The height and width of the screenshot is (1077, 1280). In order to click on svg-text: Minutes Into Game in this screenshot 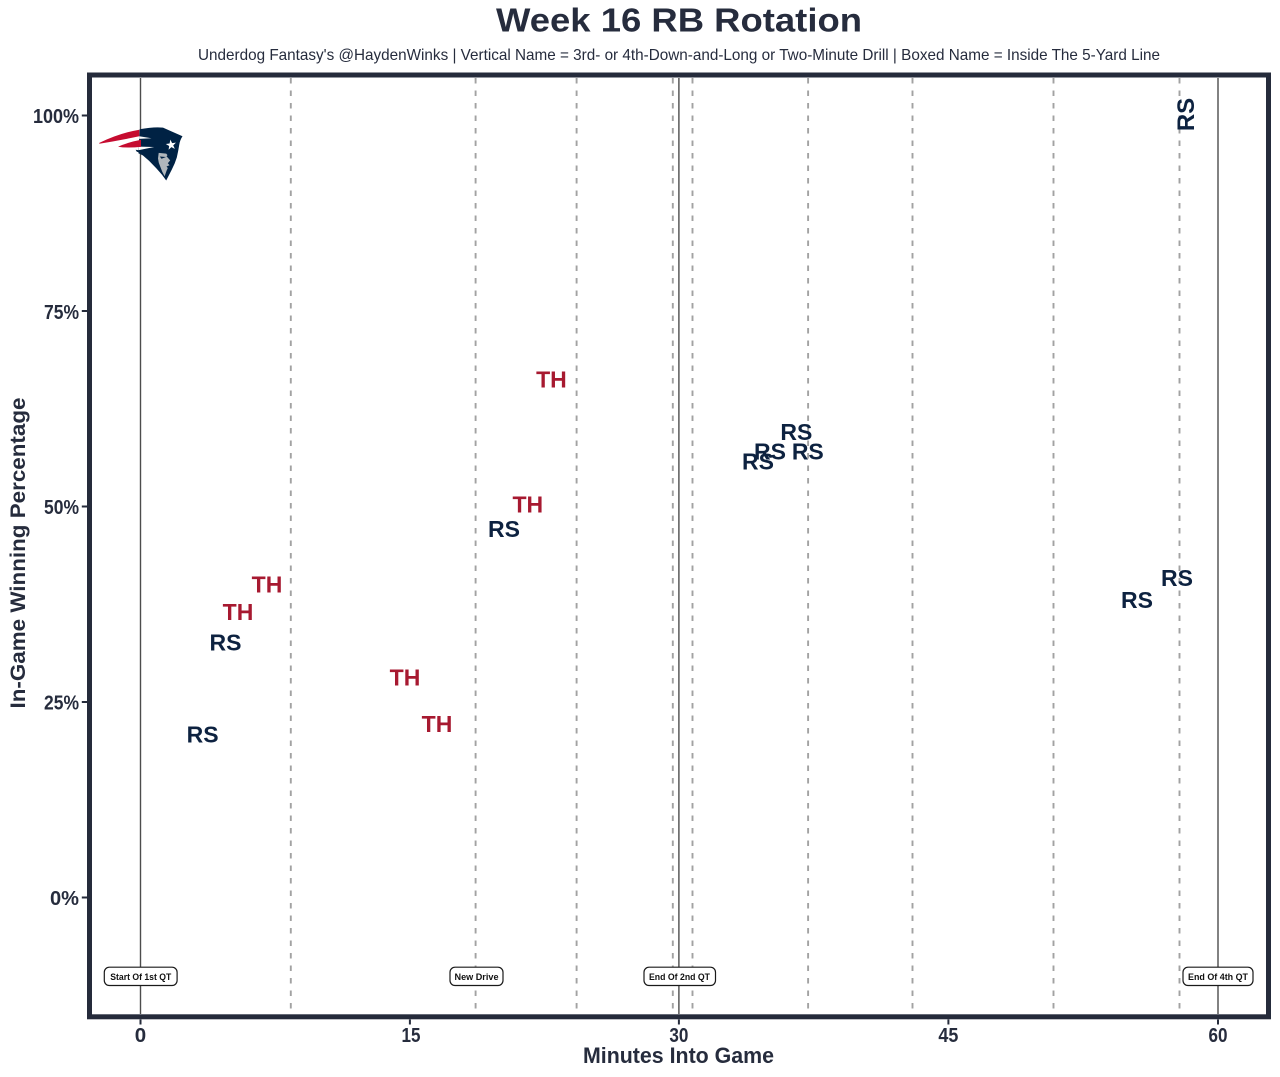, I will do `click(678, 1055)`.